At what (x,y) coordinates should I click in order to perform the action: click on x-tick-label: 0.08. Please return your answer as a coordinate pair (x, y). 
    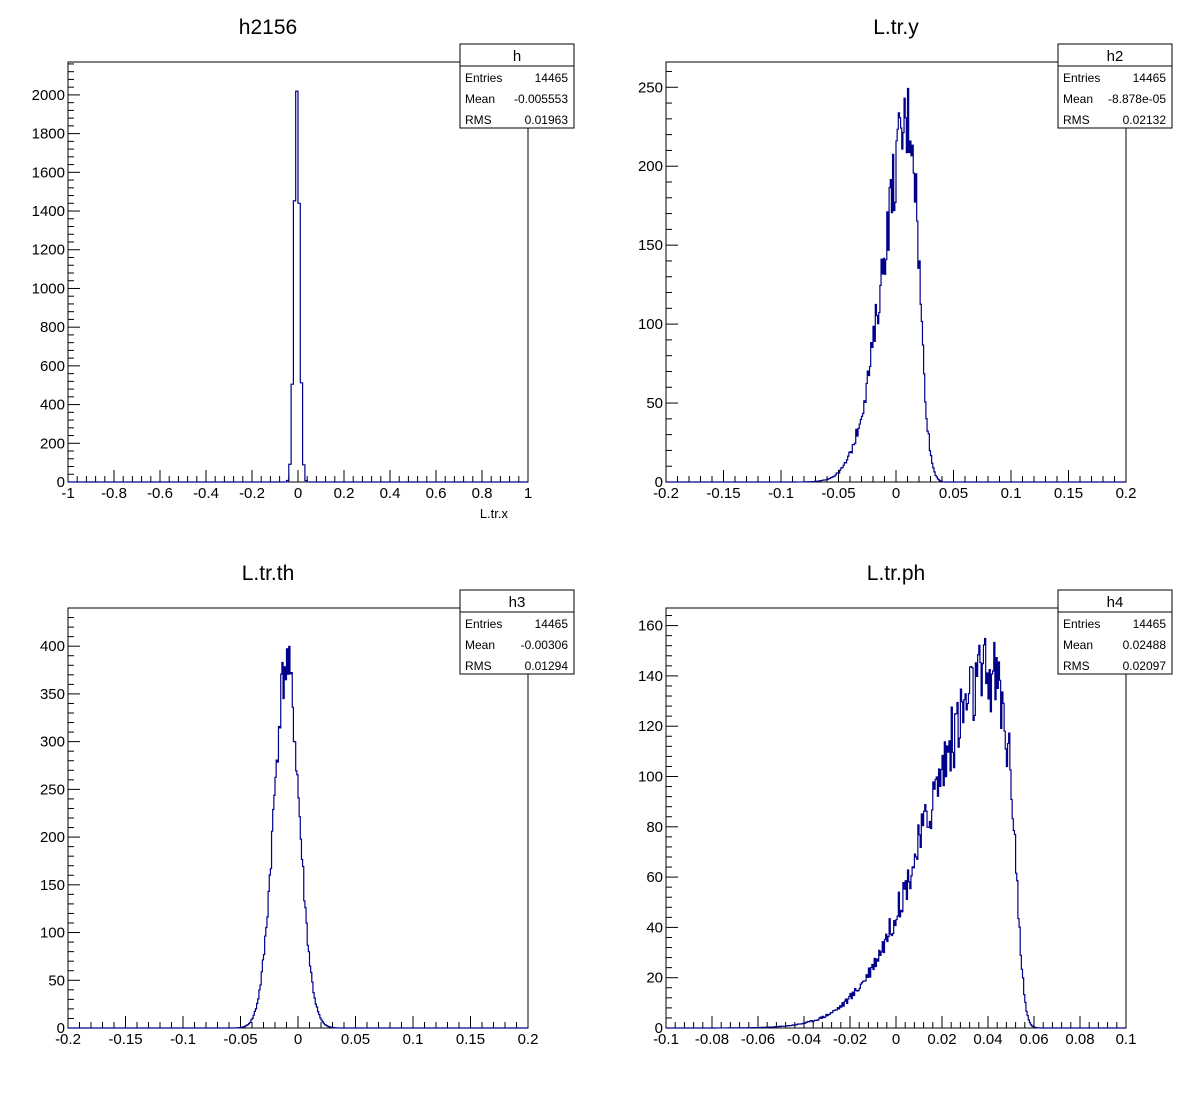
    Looking at the image, I should click on (1079, 1039).